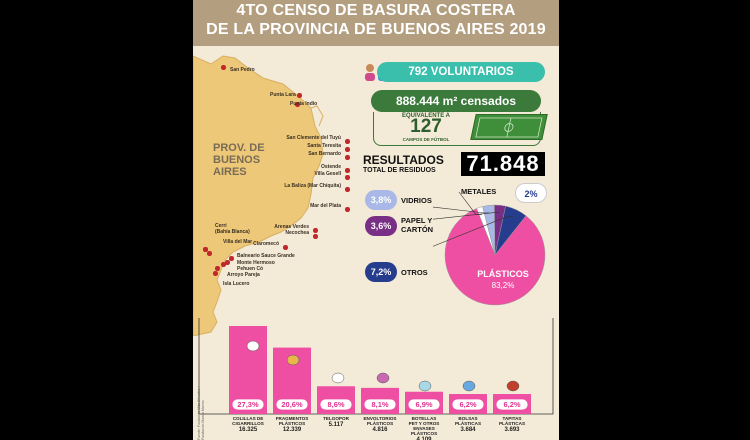 The height and width of the screenshot is (440, 750). I want to click on vidrios-label: VIDRIOS, so click(416, 200).